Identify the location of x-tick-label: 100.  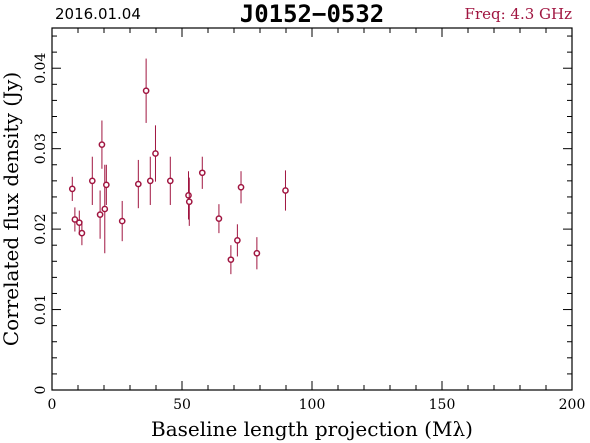
(312, 405).